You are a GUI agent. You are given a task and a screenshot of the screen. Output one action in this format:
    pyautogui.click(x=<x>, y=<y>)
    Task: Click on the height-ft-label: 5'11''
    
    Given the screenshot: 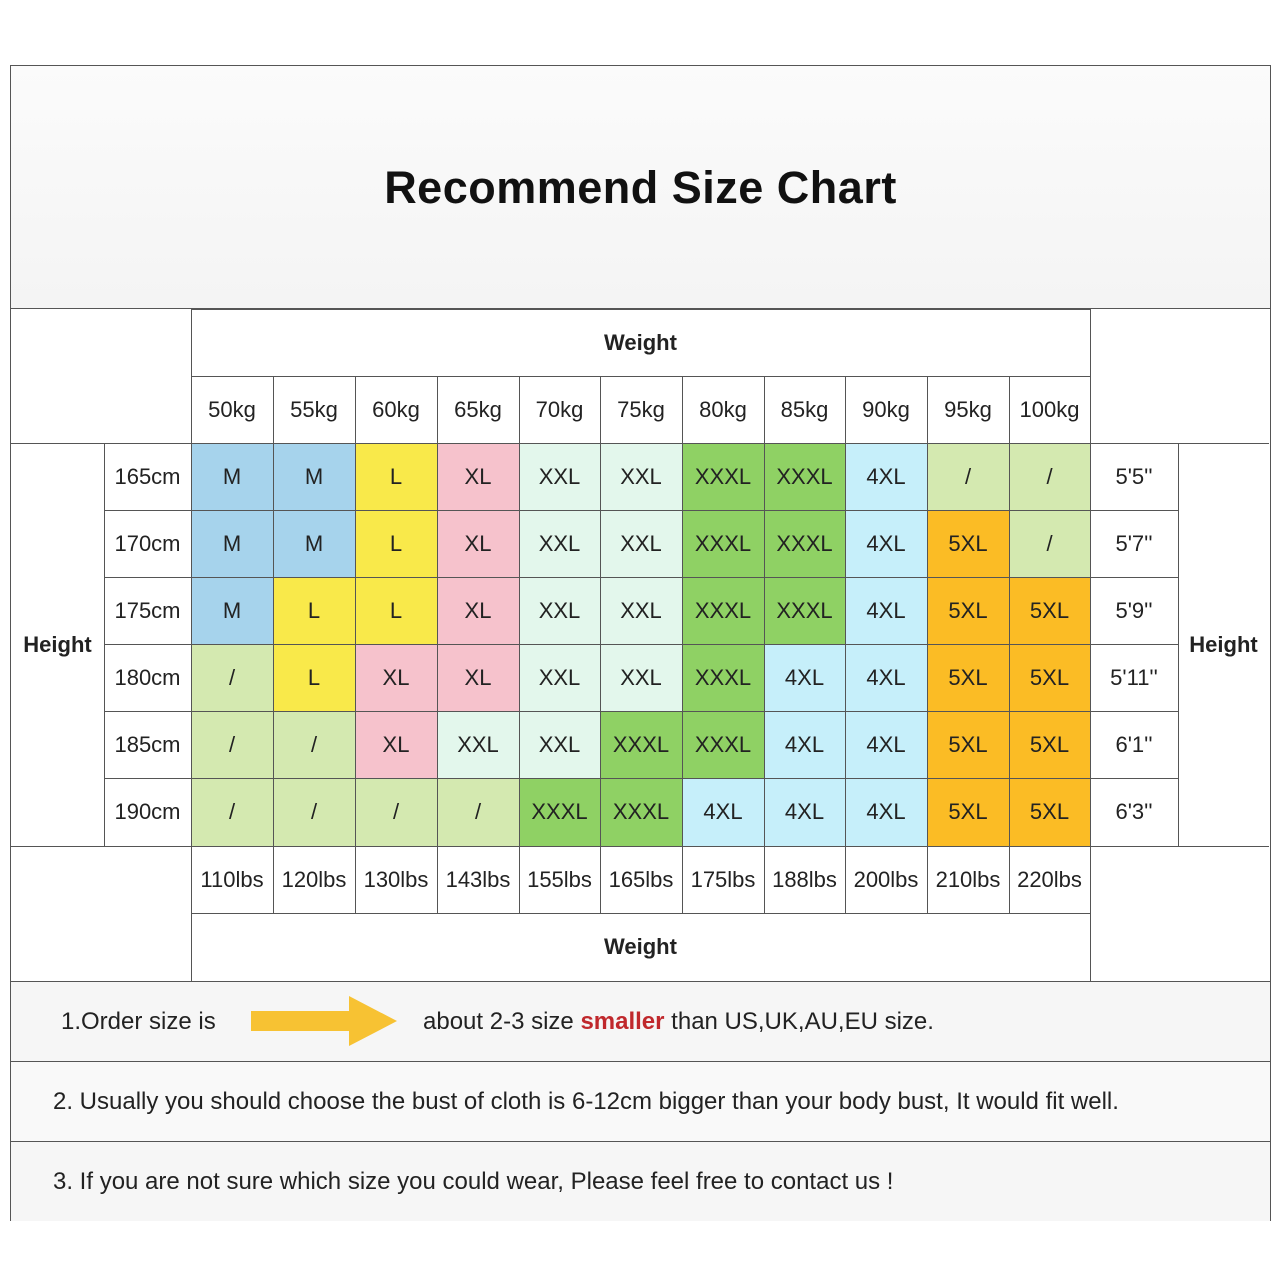 What is the action you would take?
    pyautogui.click(x=1134, y=677)
    